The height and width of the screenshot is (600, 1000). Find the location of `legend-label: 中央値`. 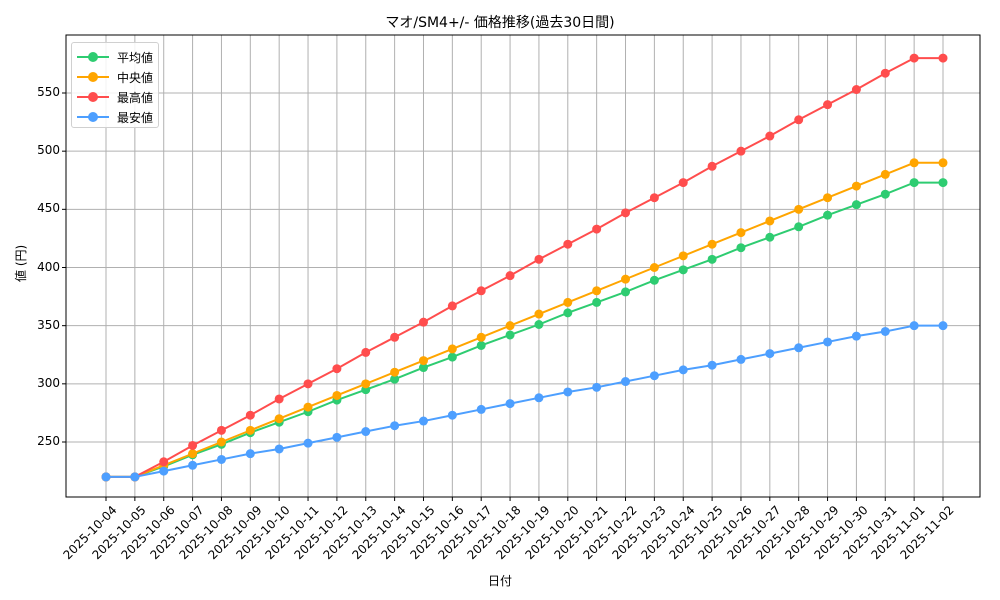

legend-label: 中央値 is located at coordinates (135, 77).